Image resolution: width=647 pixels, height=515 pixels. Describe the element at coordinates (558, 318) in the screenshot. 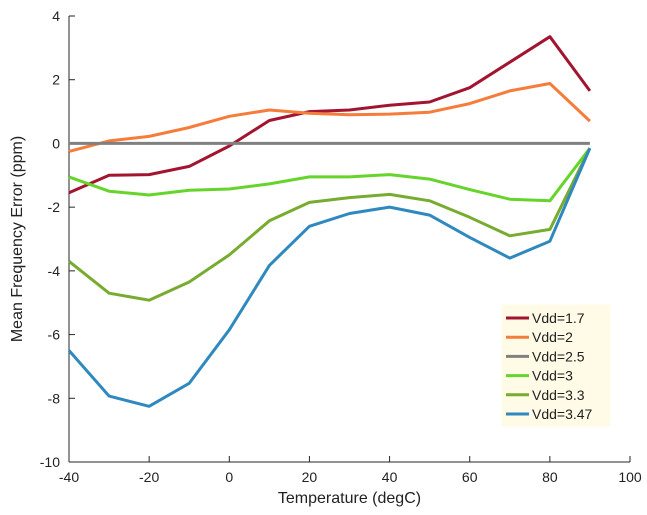

I see `legend-label: Vdd=1.7` at that location.